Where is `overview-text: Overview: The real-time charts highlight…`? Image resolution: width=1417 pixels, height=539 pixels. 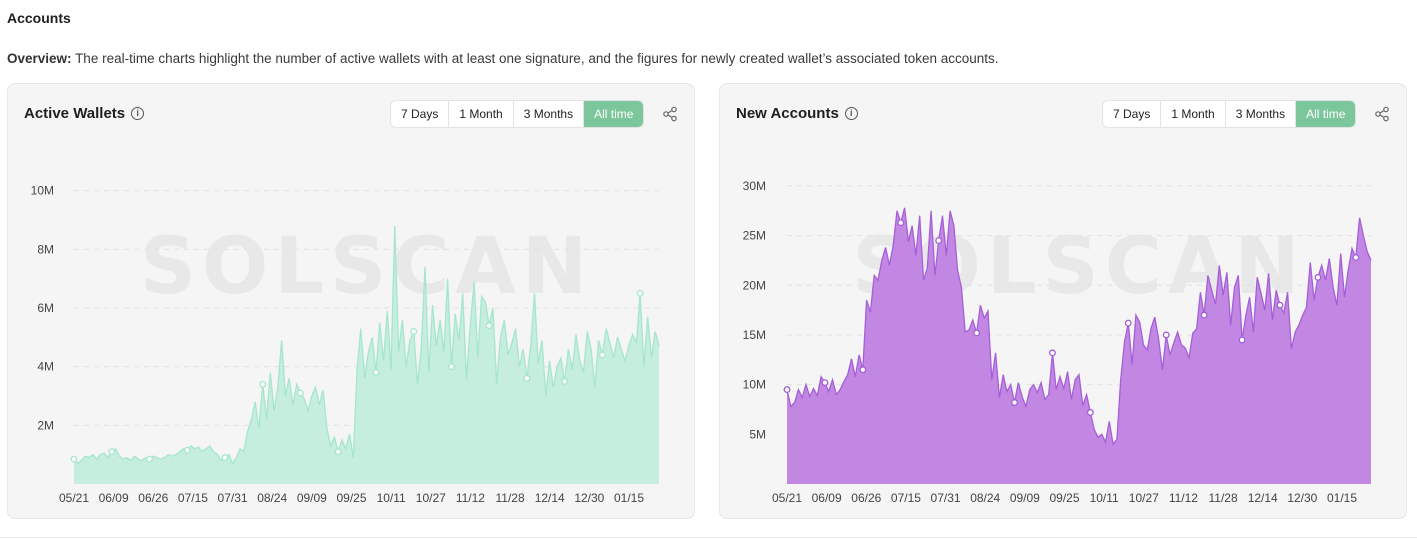
overview-text: Overview: The real-time charts highlight… is located at coordinates (503, 58).